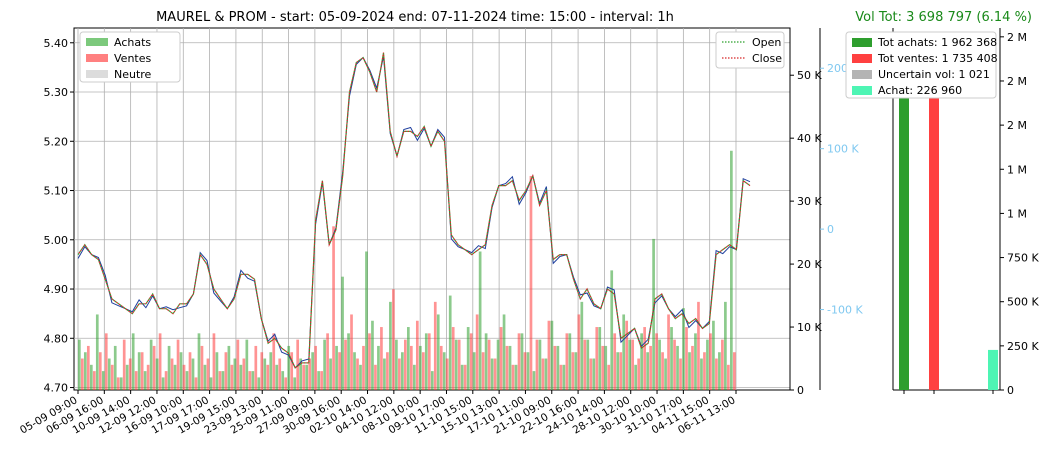 Image resolution: width=1050 pixels, height=450 pixels. What do you see at coordinates (934, 74) in the screenshot?
I see `legend-uncertain: Uncertain vol: 1 021` at bounding box center [934, 74].